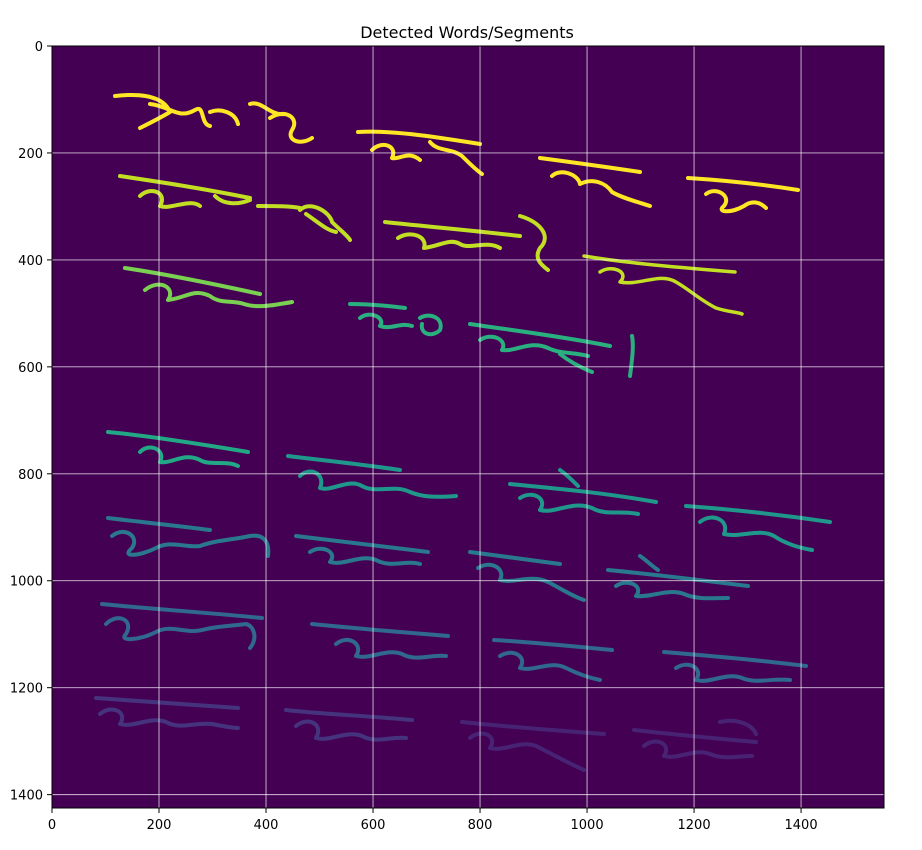  Describe the element at coordinates (801, 825) in the screenshot. I see `x-tick-label: 1400` at that location.